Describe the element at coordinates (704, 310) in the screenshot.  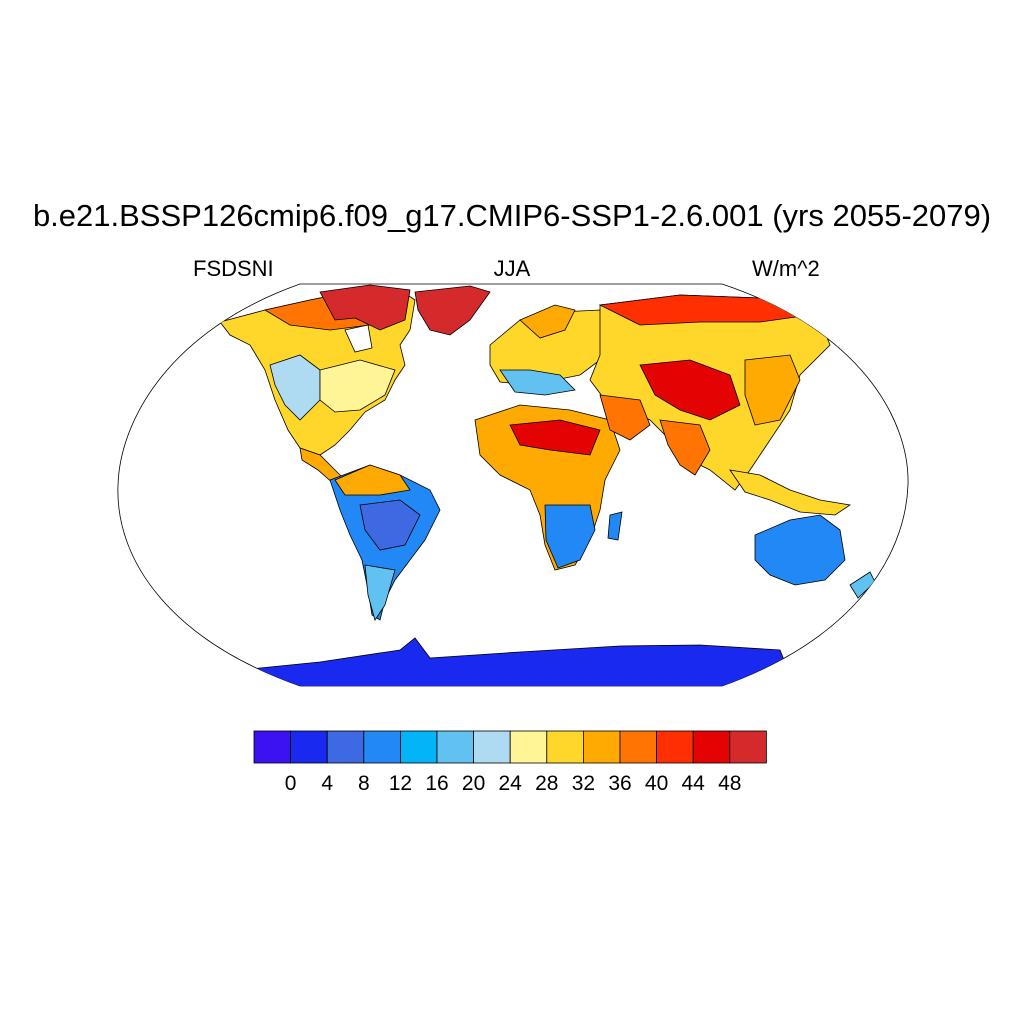
I see `siberia-north` at that location.